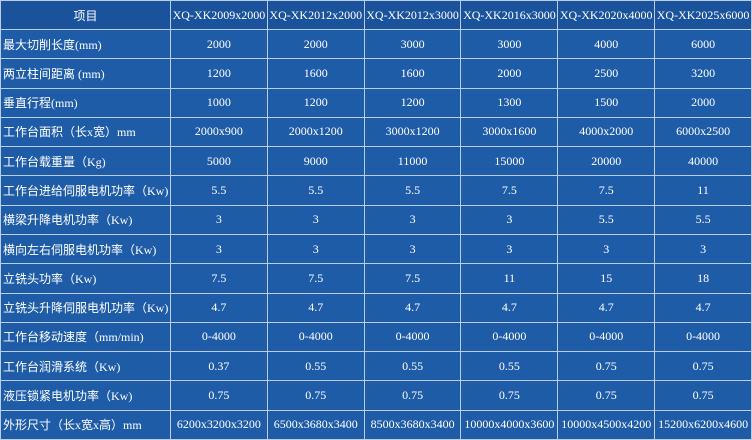  I want to click on row-label: 最大切削长度(mm), so click(85, 44).